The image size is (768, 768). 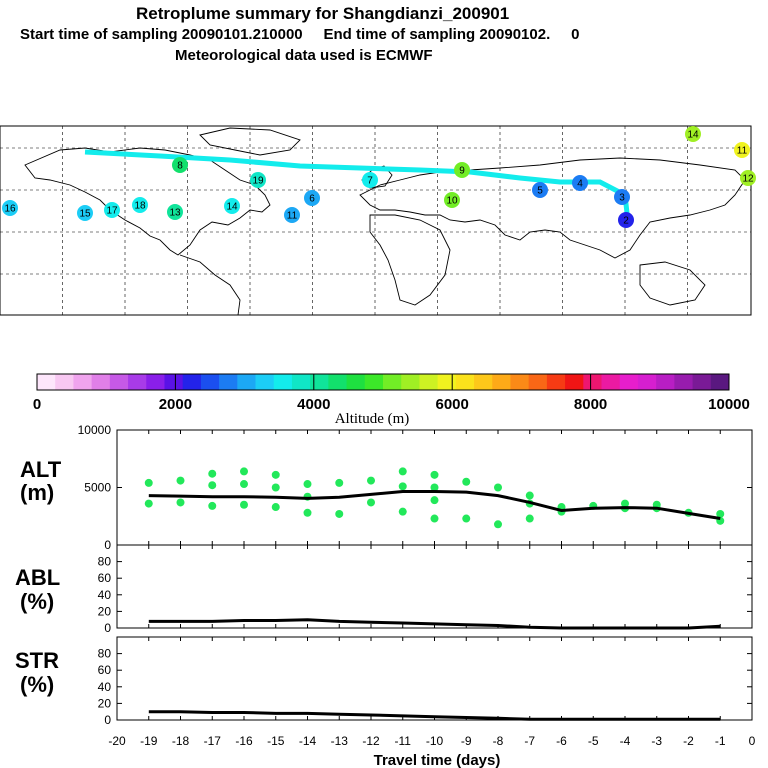 I want to click on y-tick-label: 10000, so click(x=95, y=430).